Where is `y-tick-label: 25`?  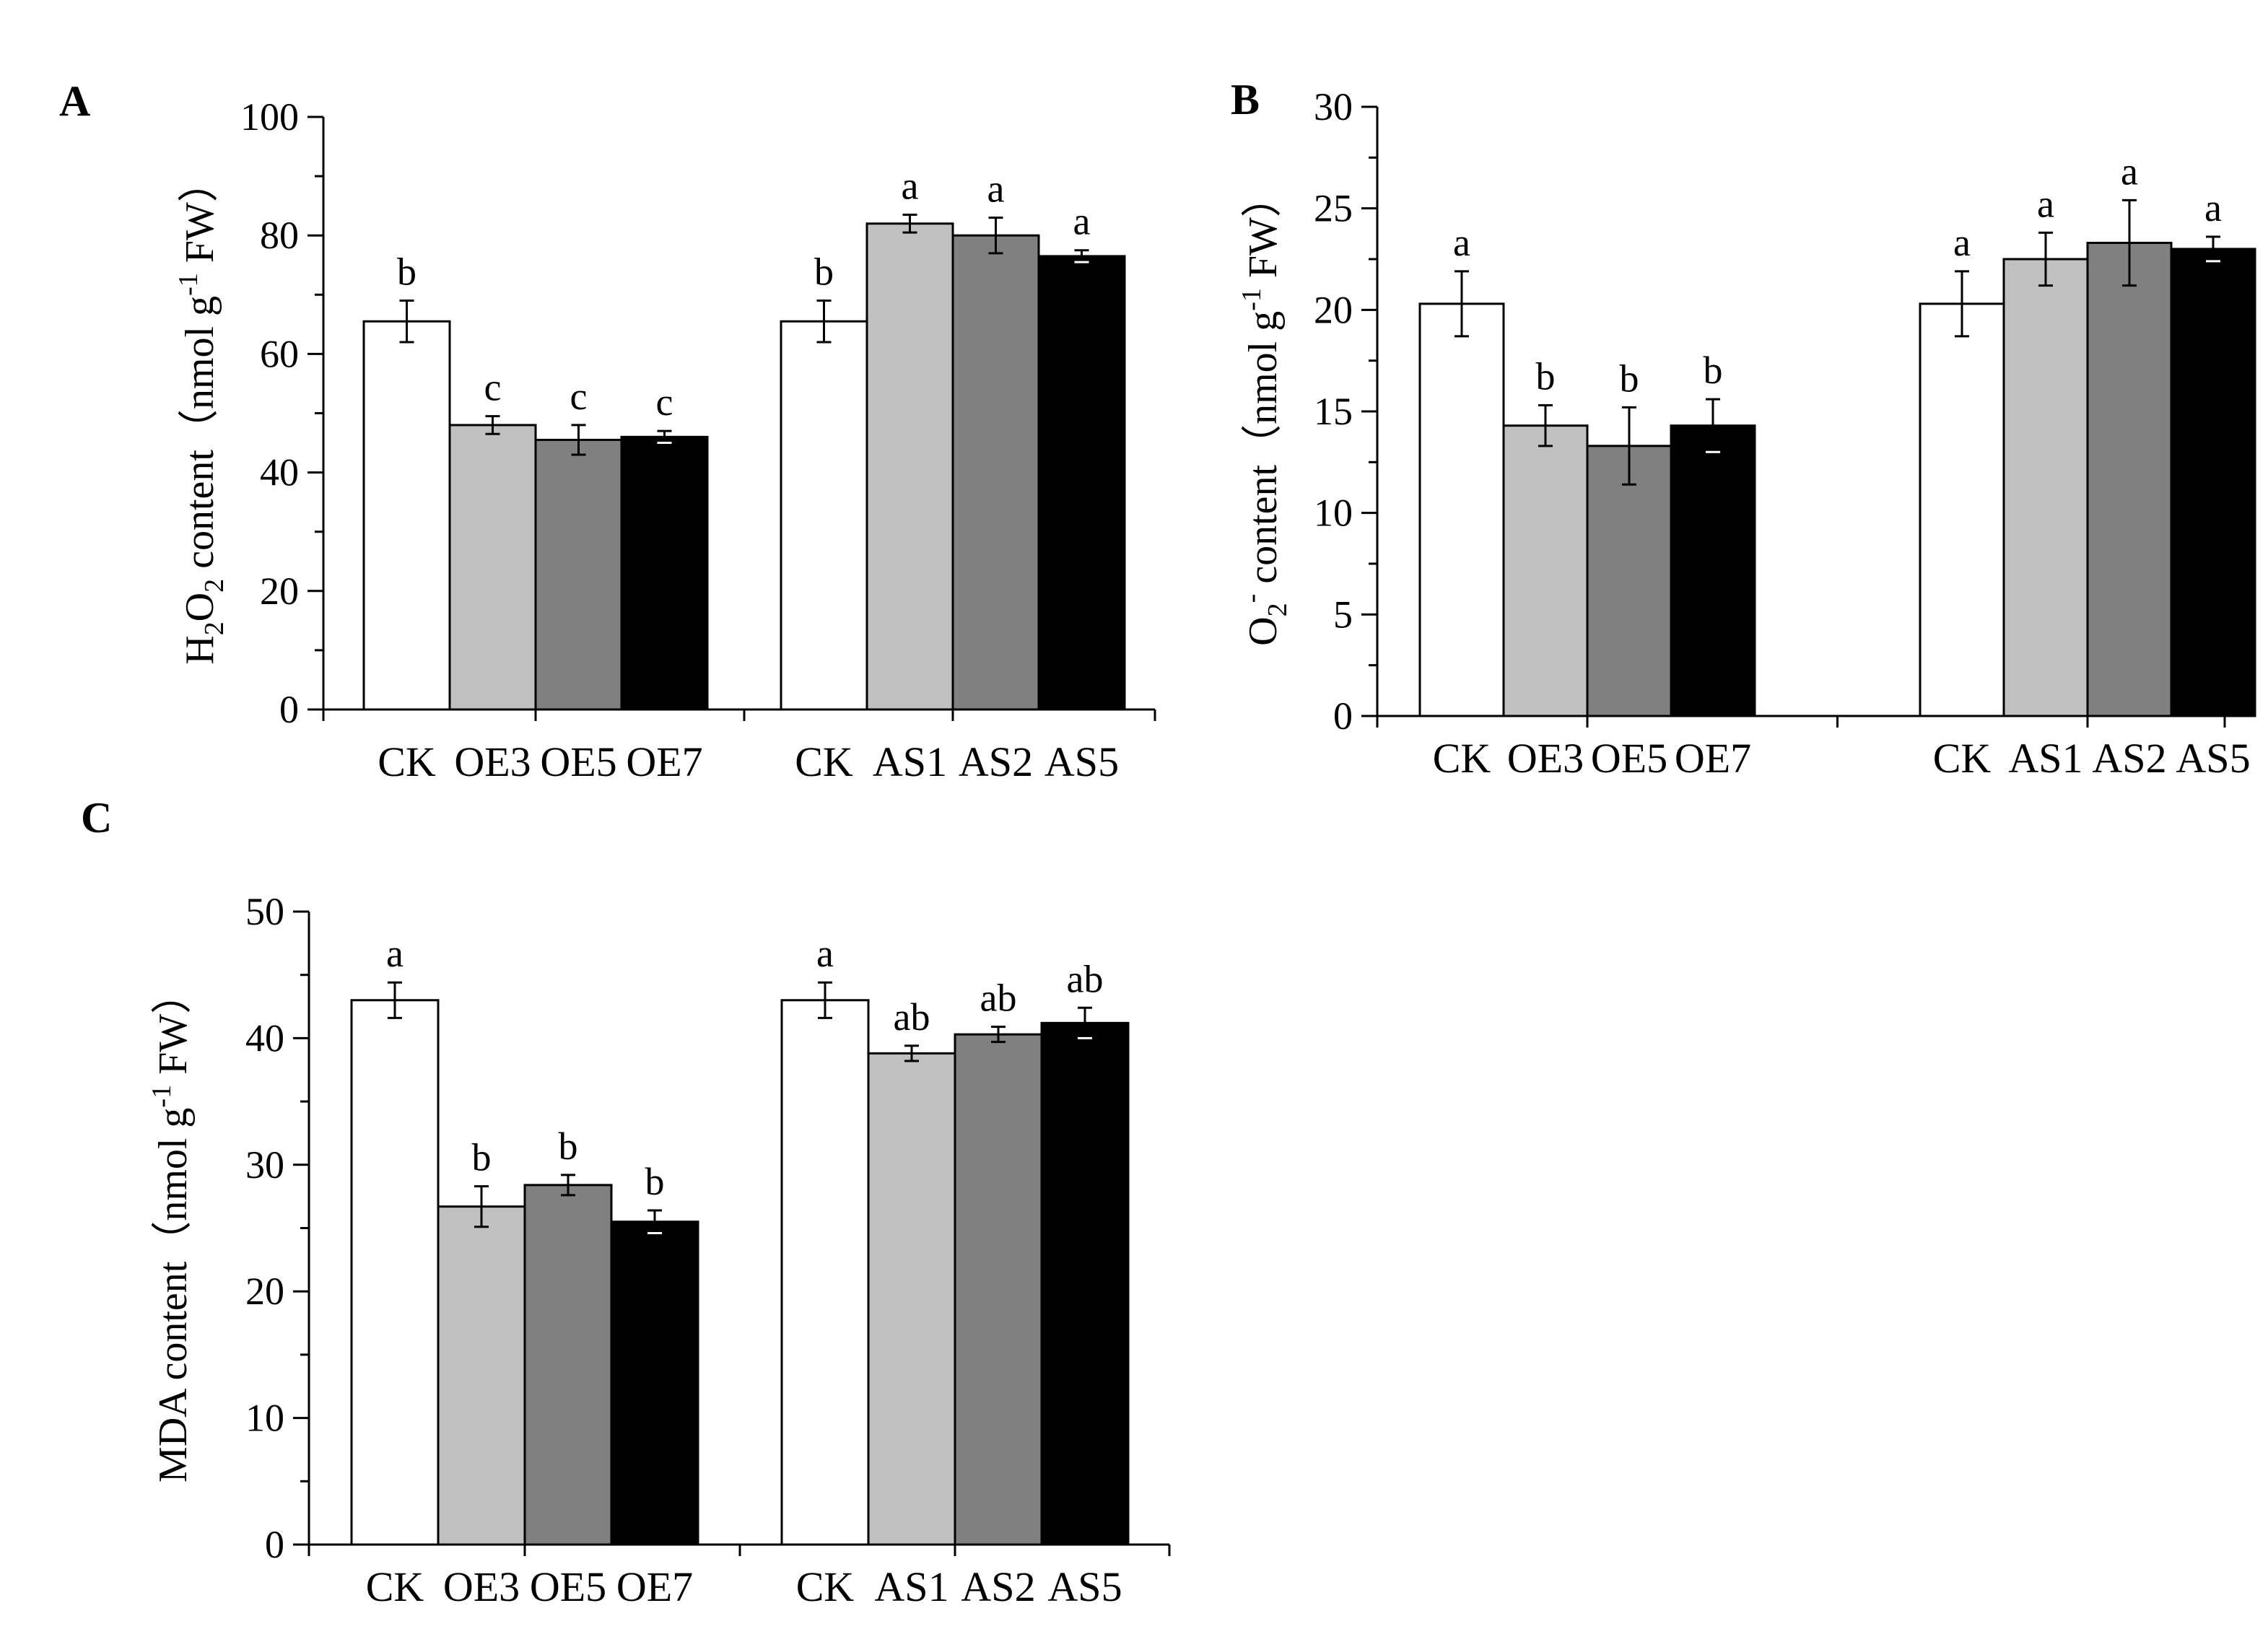 y-tick-label: 25 is located at coordinates (1333, 208).